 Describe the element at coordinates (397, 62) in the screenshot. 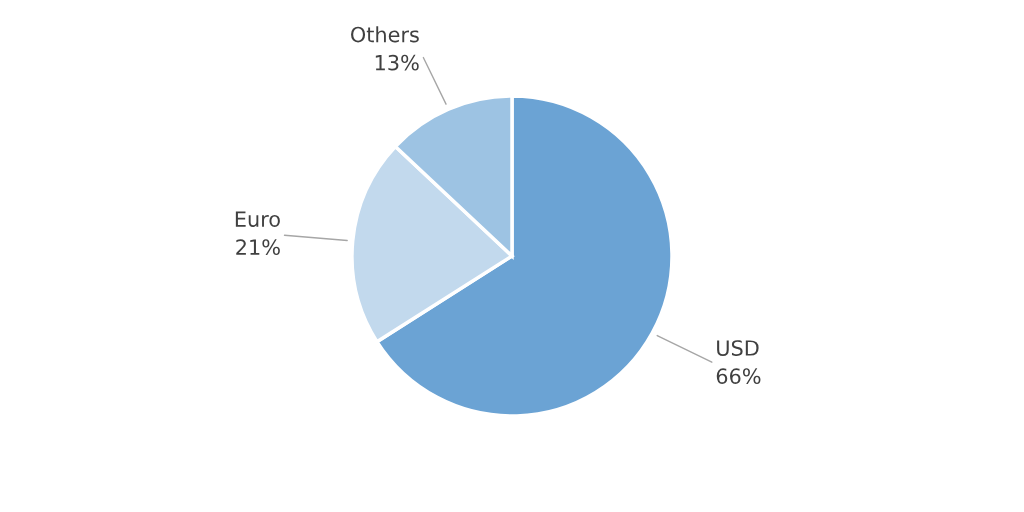

I see `data-label: 13%` at that location.